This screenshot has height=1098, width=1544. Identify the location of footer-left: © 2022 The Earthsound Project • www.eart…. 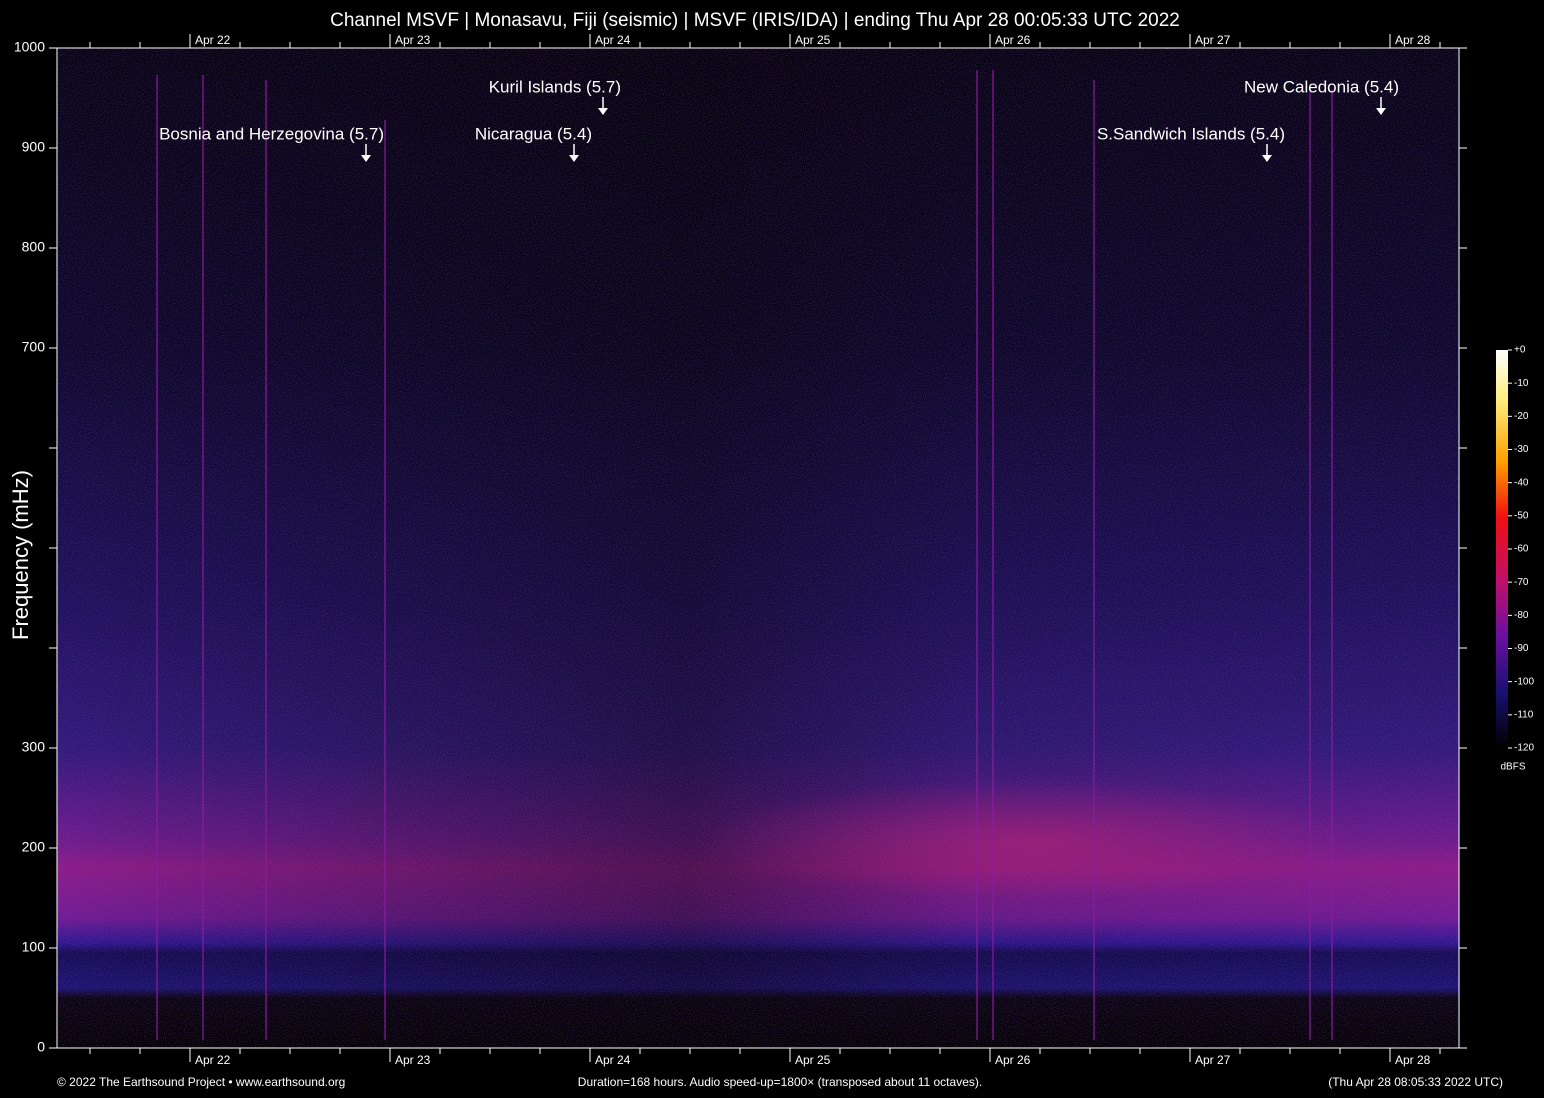
(201, 1082).